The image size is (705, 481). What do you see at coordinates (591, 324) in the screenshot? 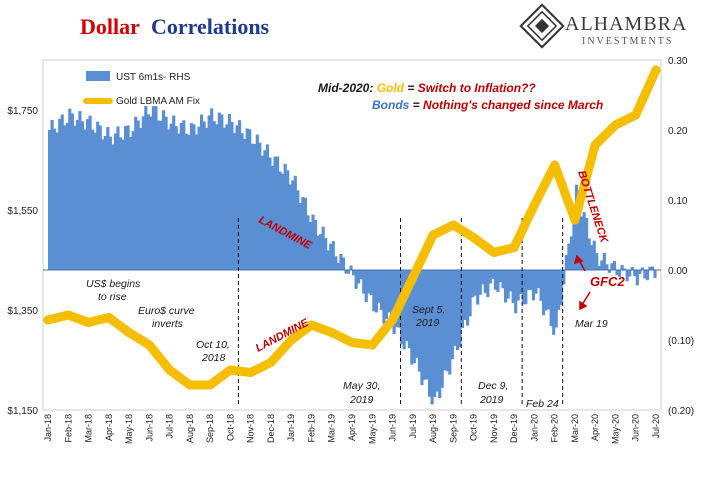
I see `note-mar19: Mar 19` at bounding box center [591, 324].